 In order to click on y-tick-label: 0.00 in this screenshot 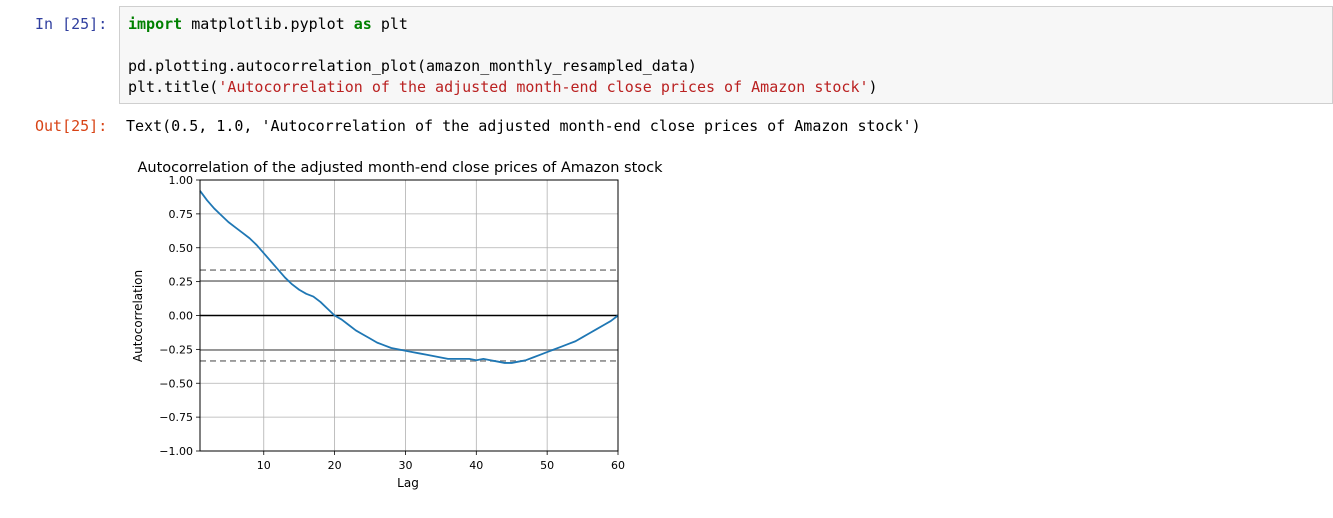, I will do `click(181, 316)`.